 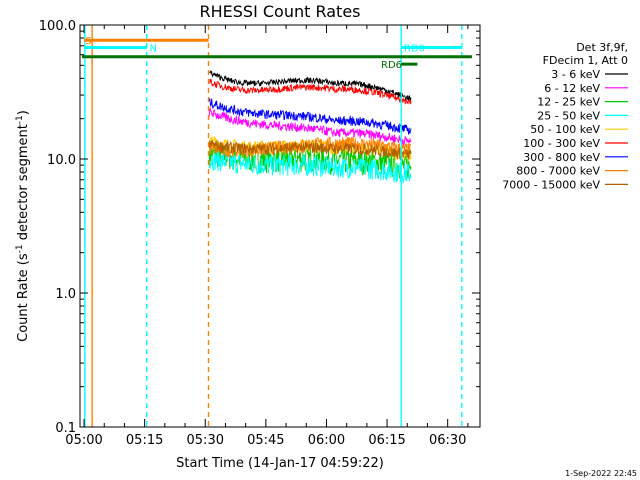 I want to click on y-tick-label: 100.0, so click(x=57, y=26).